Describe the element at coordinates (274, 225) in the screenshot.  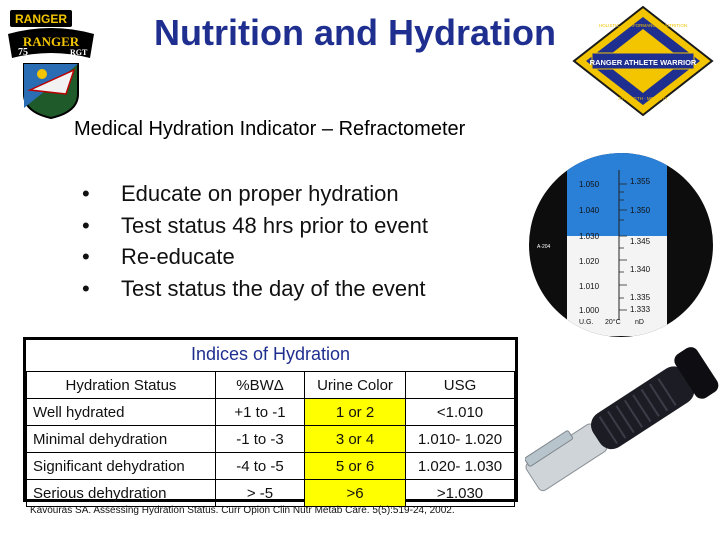
I see `bullet-text: Test status 48 hrs prior to event` at that location.